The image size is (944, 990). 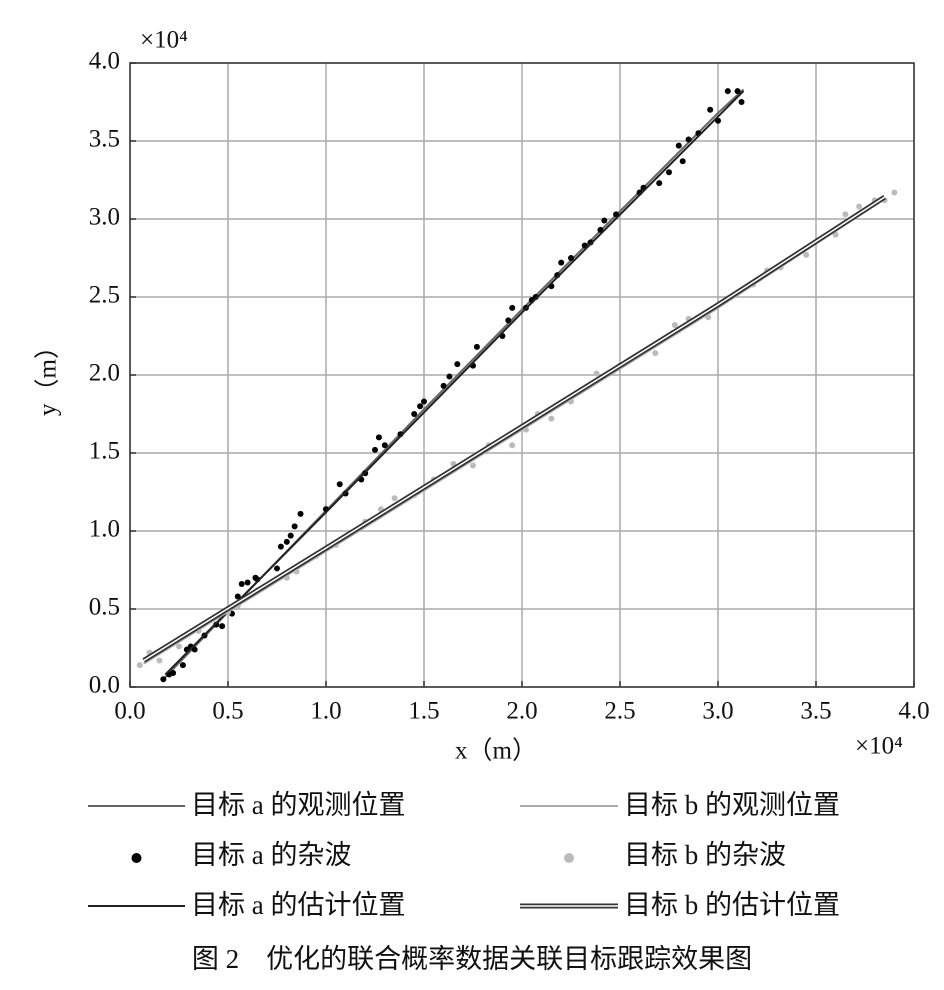 What do you see at coordinates (423, 711) in the screenshot?
I see `x-tick-label: 1.5` at bounding box center [423, 711].